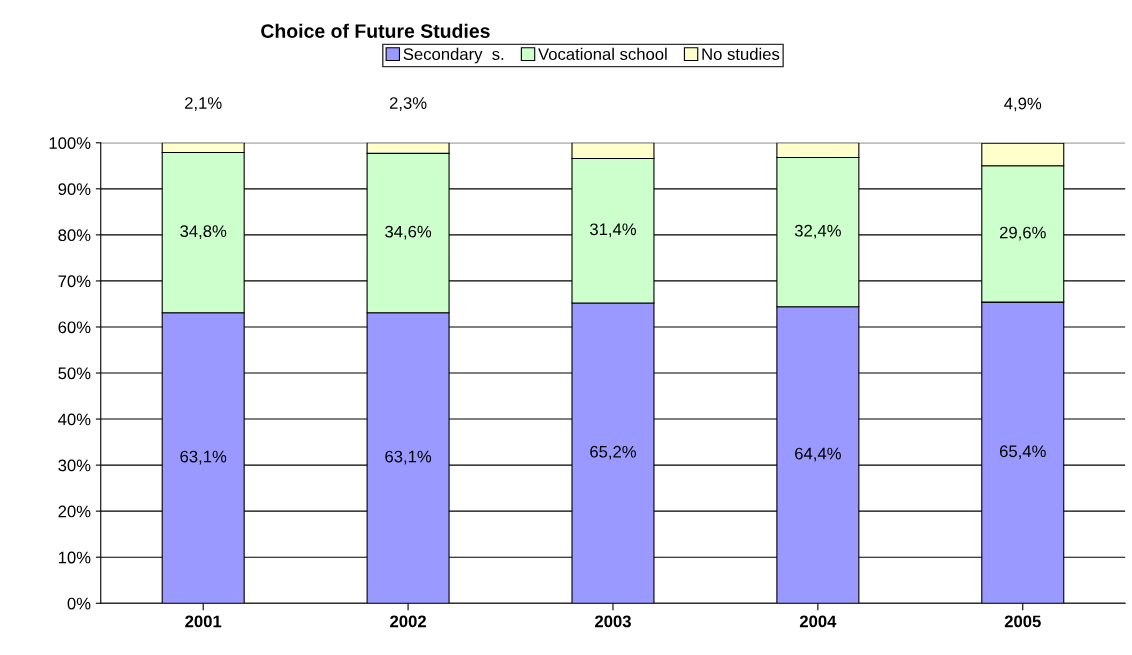 The image size is (1132, 655). What do you see at coordinates (602, 54) in the screenshot?
I see `legend-label: Vocational school` at bounding box center [602, 54].